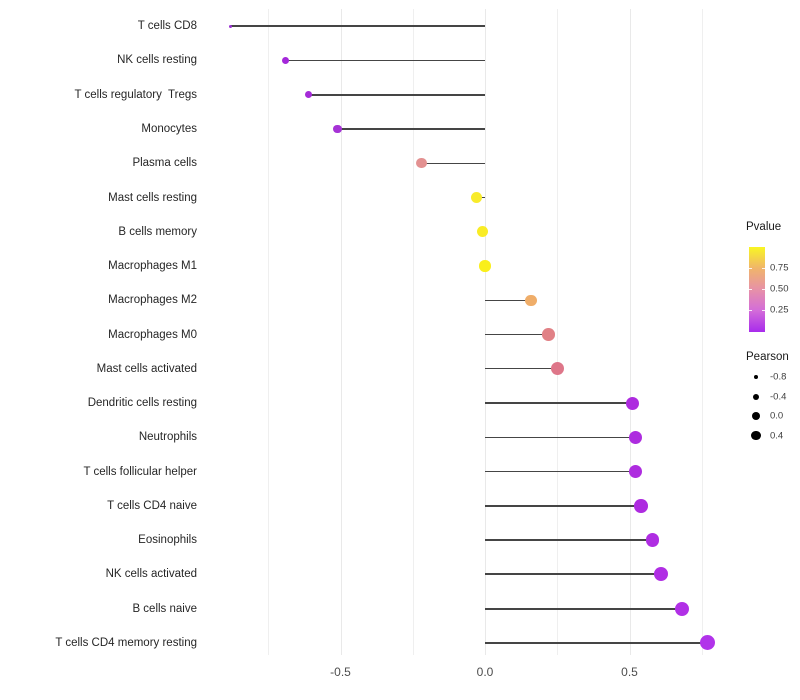  Describe the element at coordinates (629, 672) in the screenshot. I see `x-tick-label: 0.5` at that location.